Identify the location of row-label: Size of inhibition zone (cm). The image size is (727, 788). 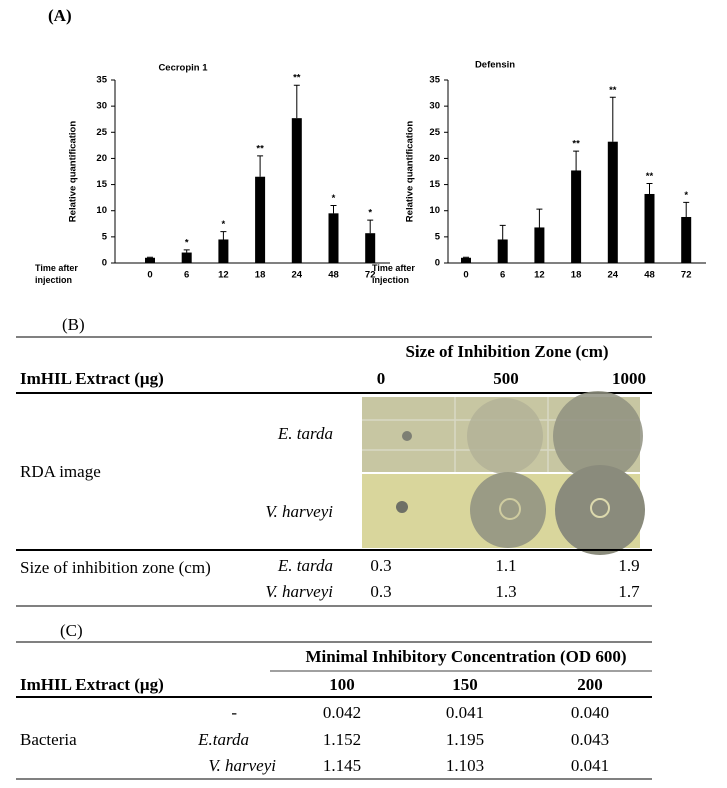
(115, 567).